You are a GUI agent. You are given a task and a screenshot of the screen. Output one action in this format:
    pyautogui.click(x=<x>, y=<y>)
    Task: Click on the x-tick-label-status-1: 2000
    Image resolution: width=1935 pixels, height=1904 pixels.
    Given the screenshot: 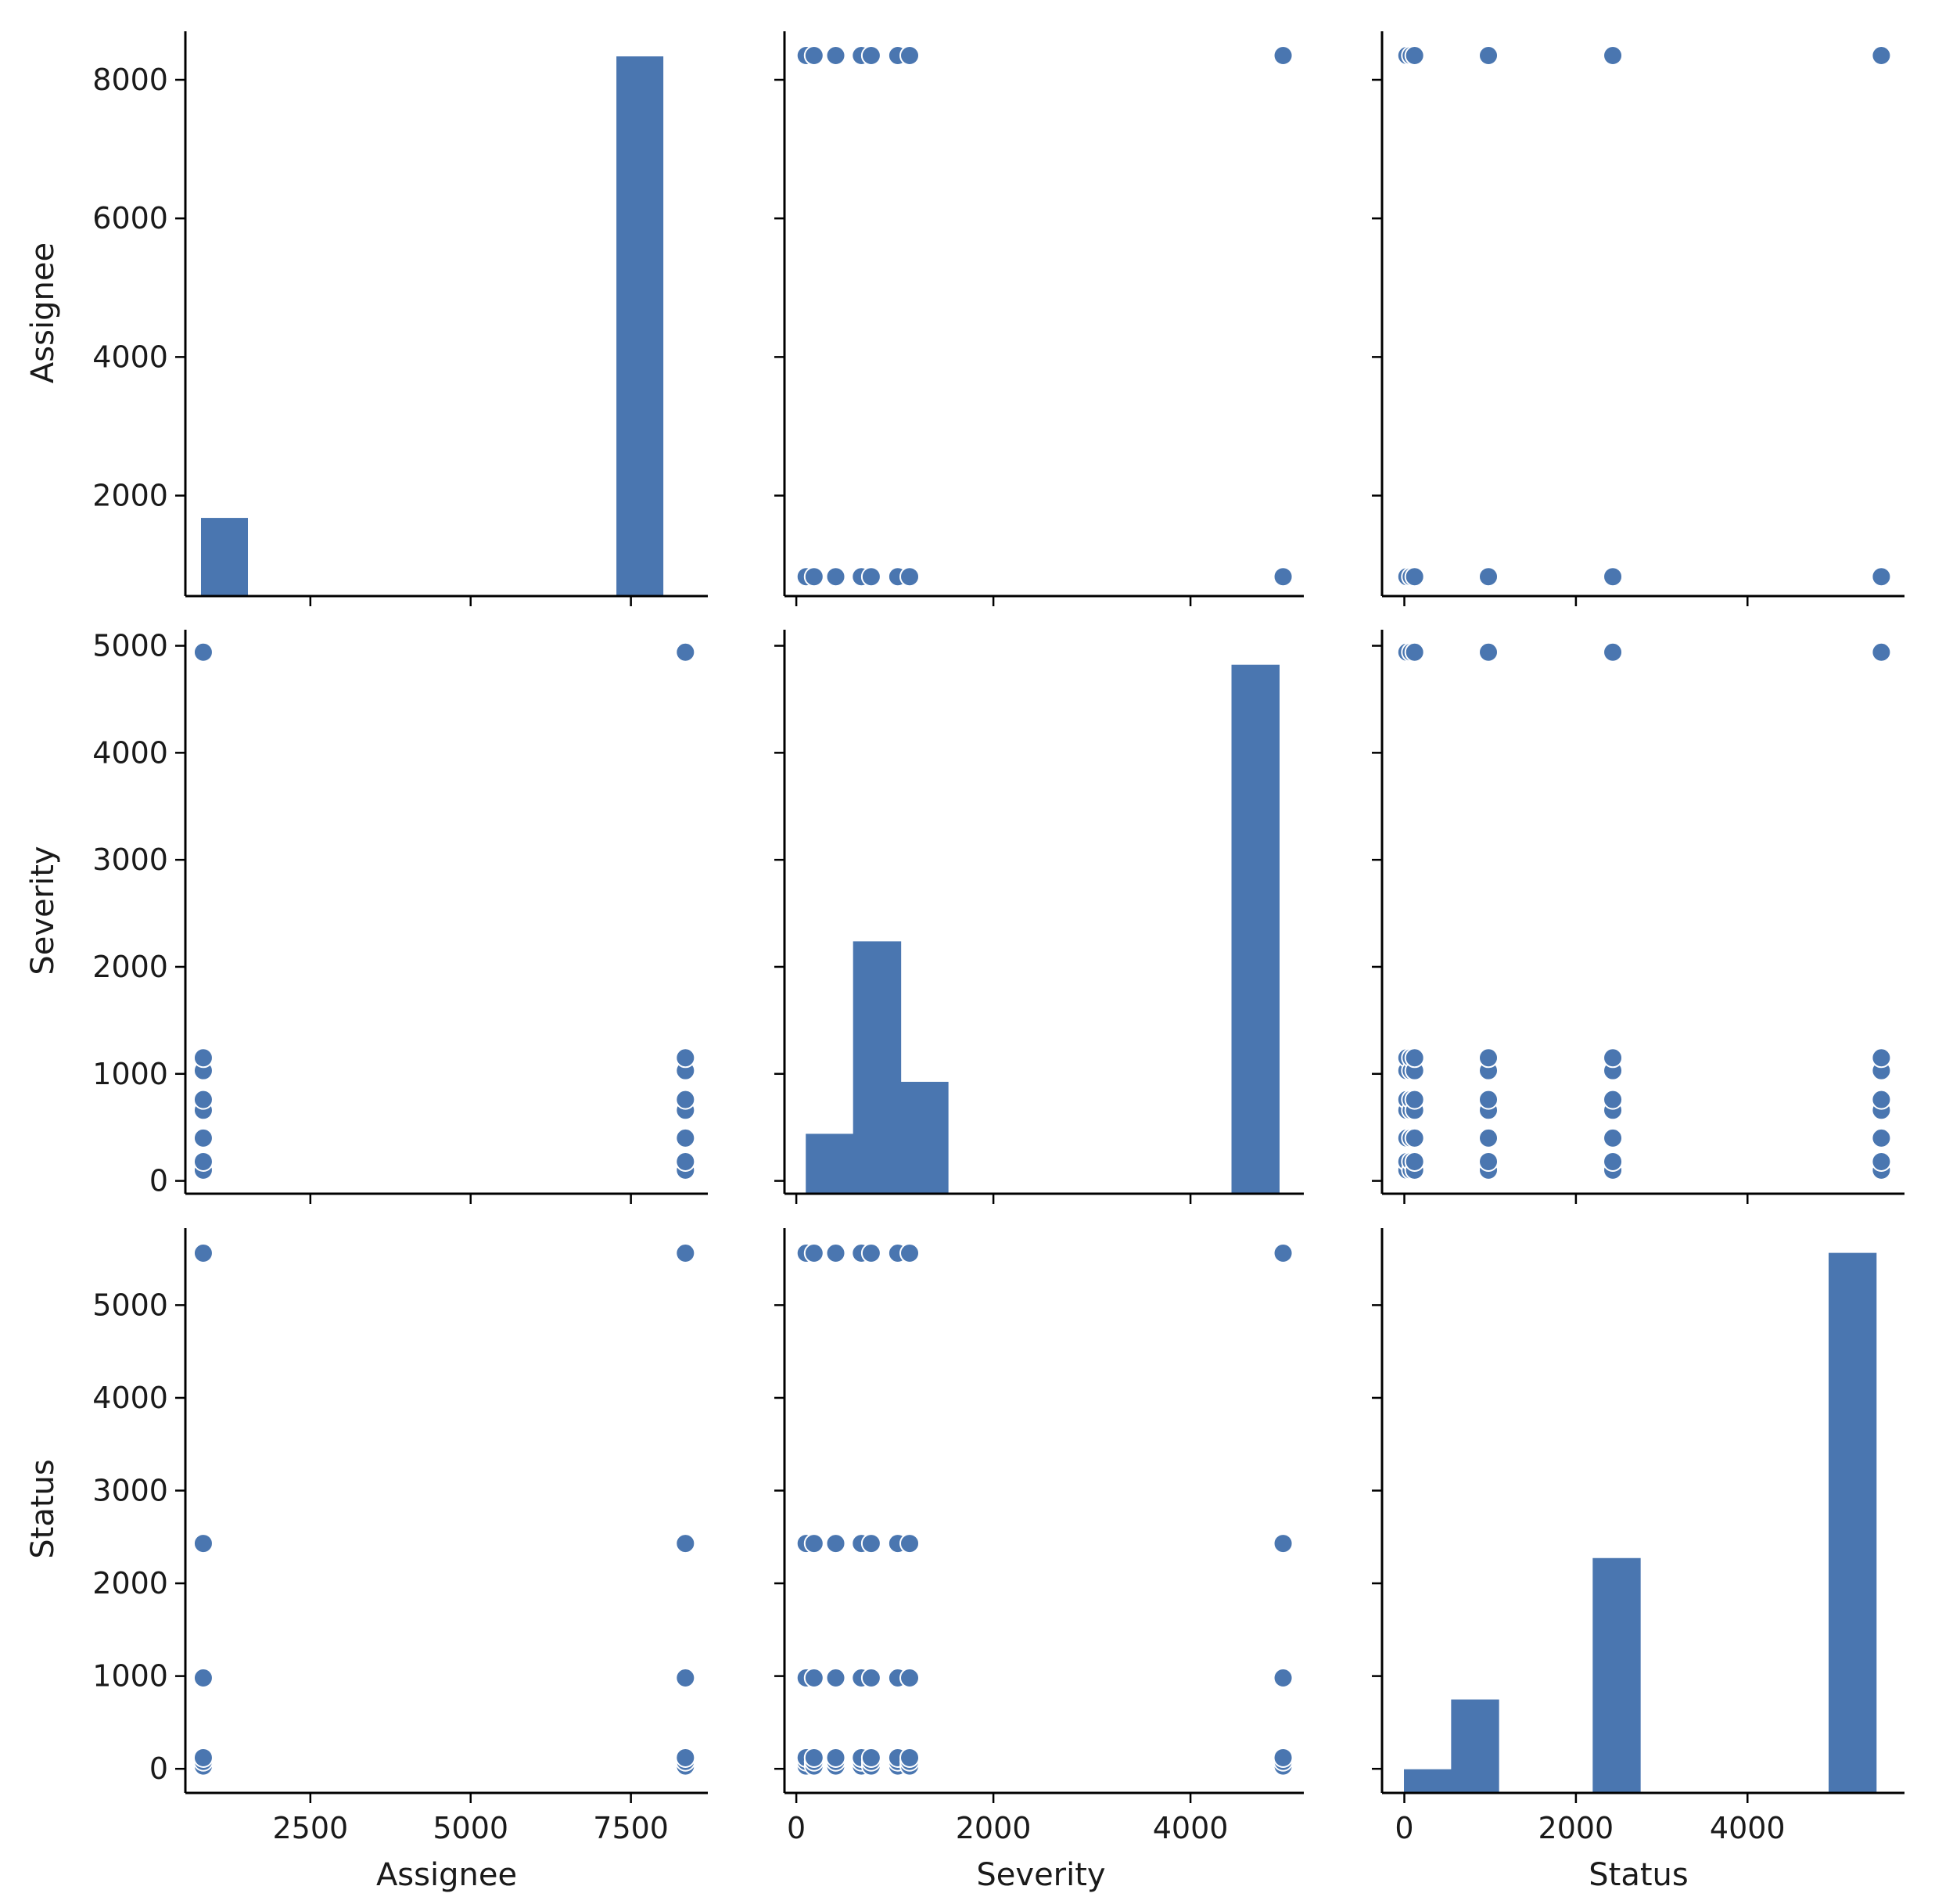 What is the action you would take?
    pyautogui.click(x=1576, y=1828)
    